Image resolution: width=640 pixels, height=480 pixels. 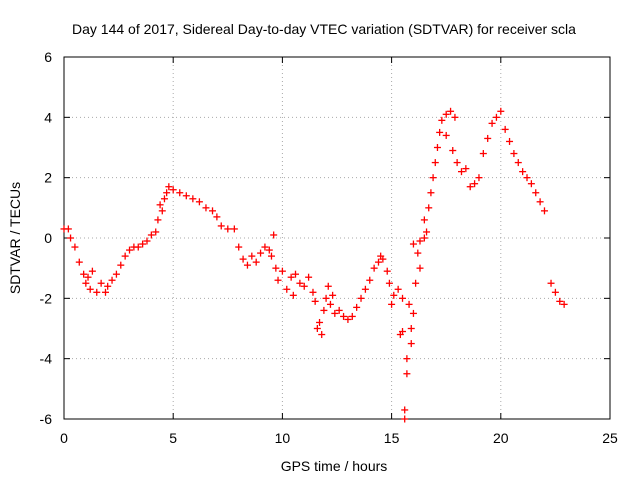 I want to click on y-axis-label: SDTVAR / TECUs, so click(x=15, y=238).